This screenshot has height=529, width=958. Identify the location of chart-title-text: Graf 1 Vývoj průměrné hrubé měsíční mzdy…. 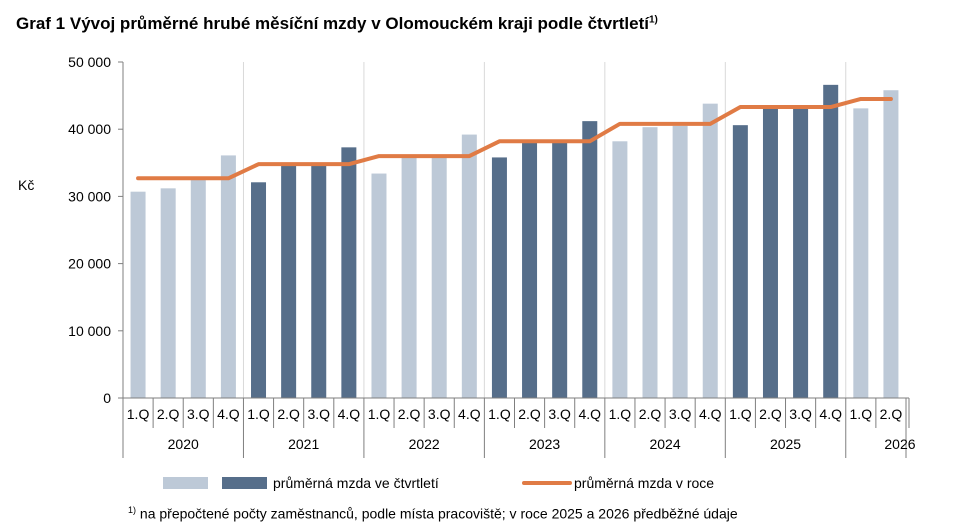
(332, 23).